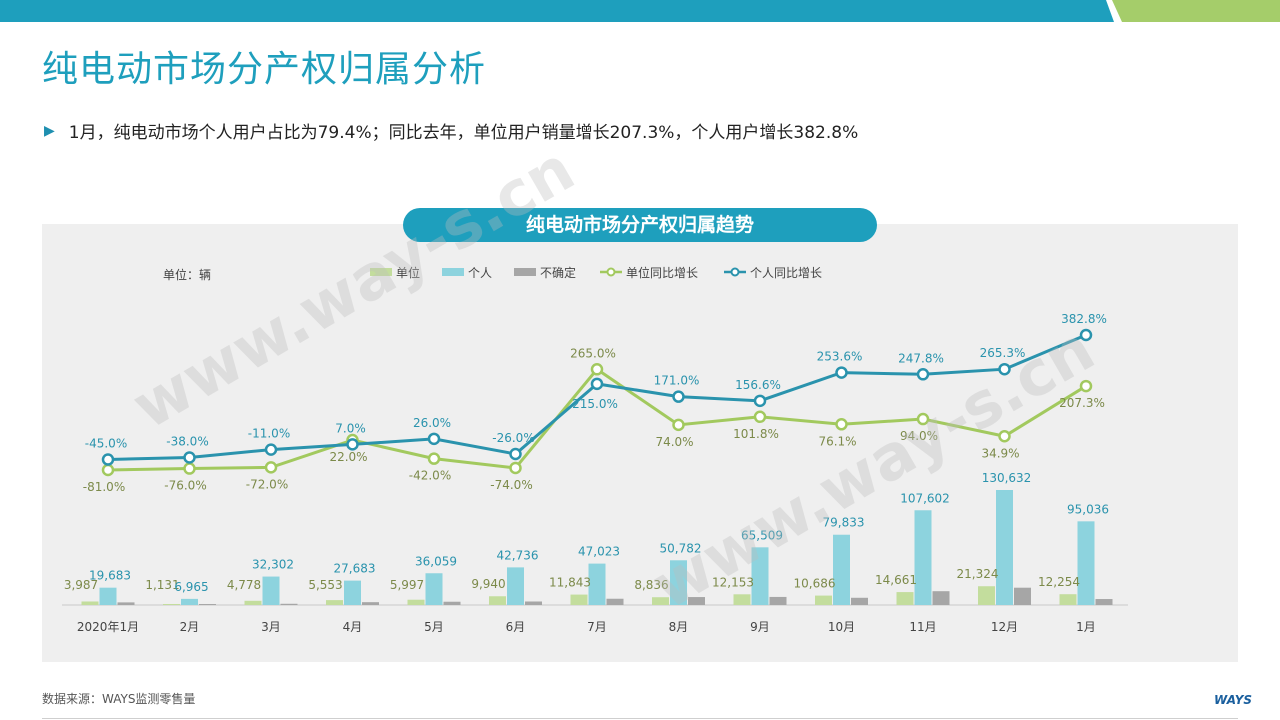  Describe the element at coordinates (674, 442) in the screenshot. I see `line-label-unit-yoy: 74.0%` at that location.